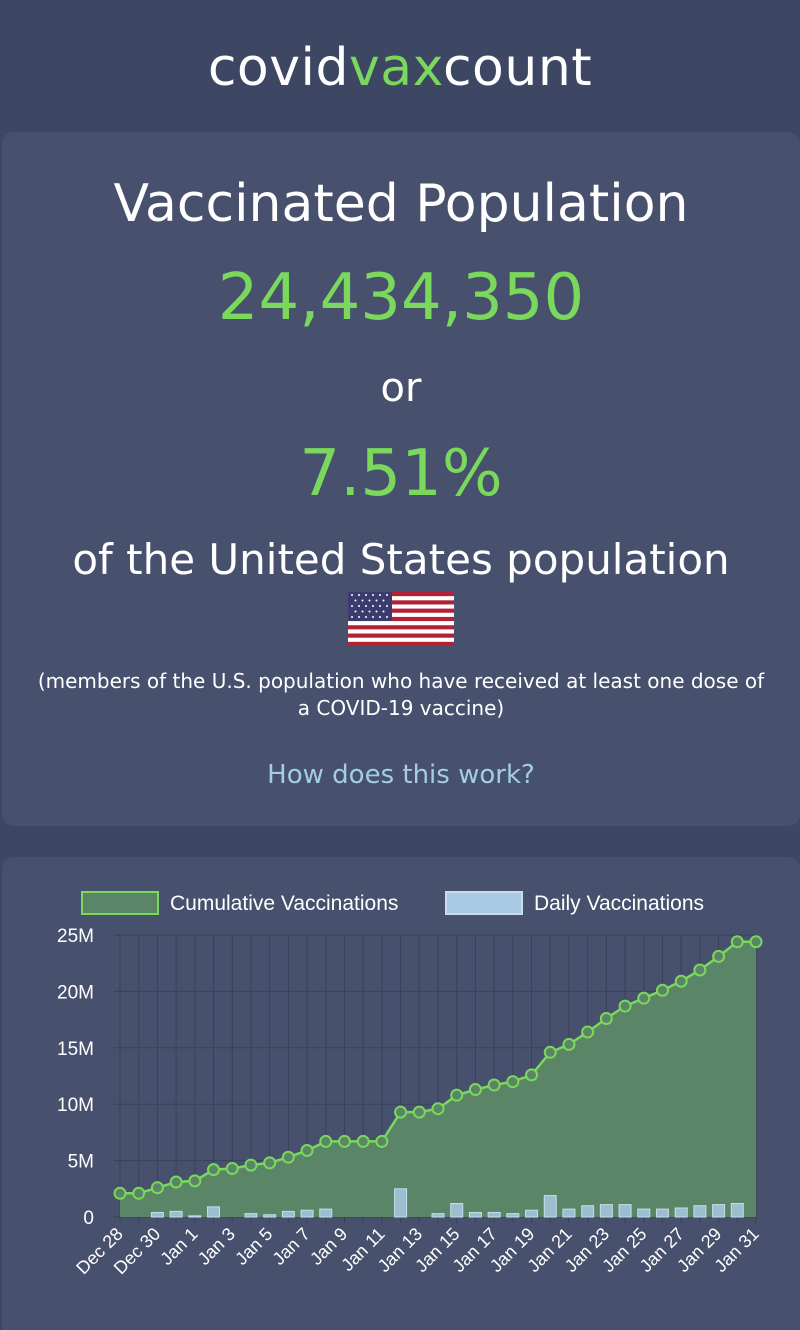  Describe the element at coordinates (75, 1105) in the screenshot. I see `y-tick-label: 10M` at that location.